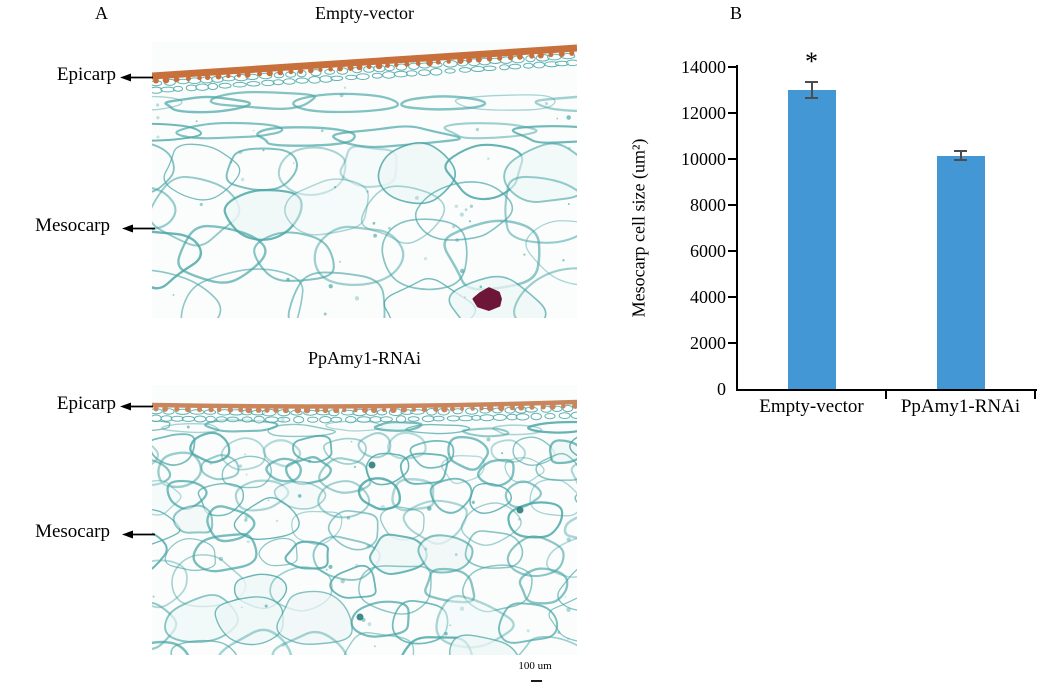 The image size is (1054, 693). I want to click on y-tick-label: 12000, so click(703, 113).